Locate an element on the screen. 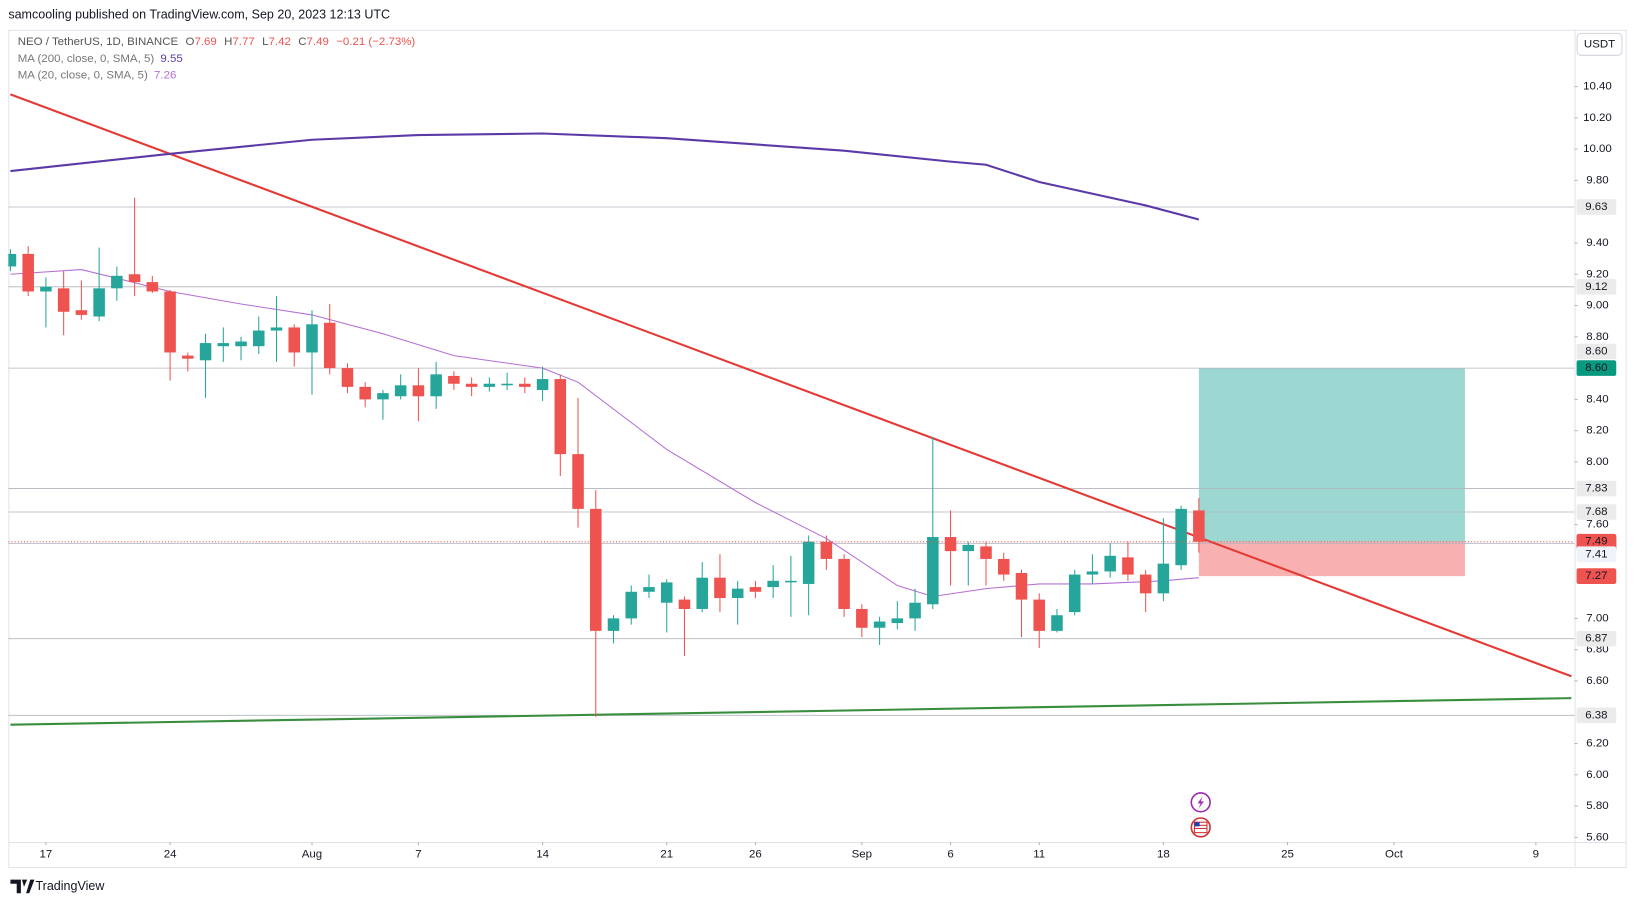  logo-mark is located at coordinates (22, 886).